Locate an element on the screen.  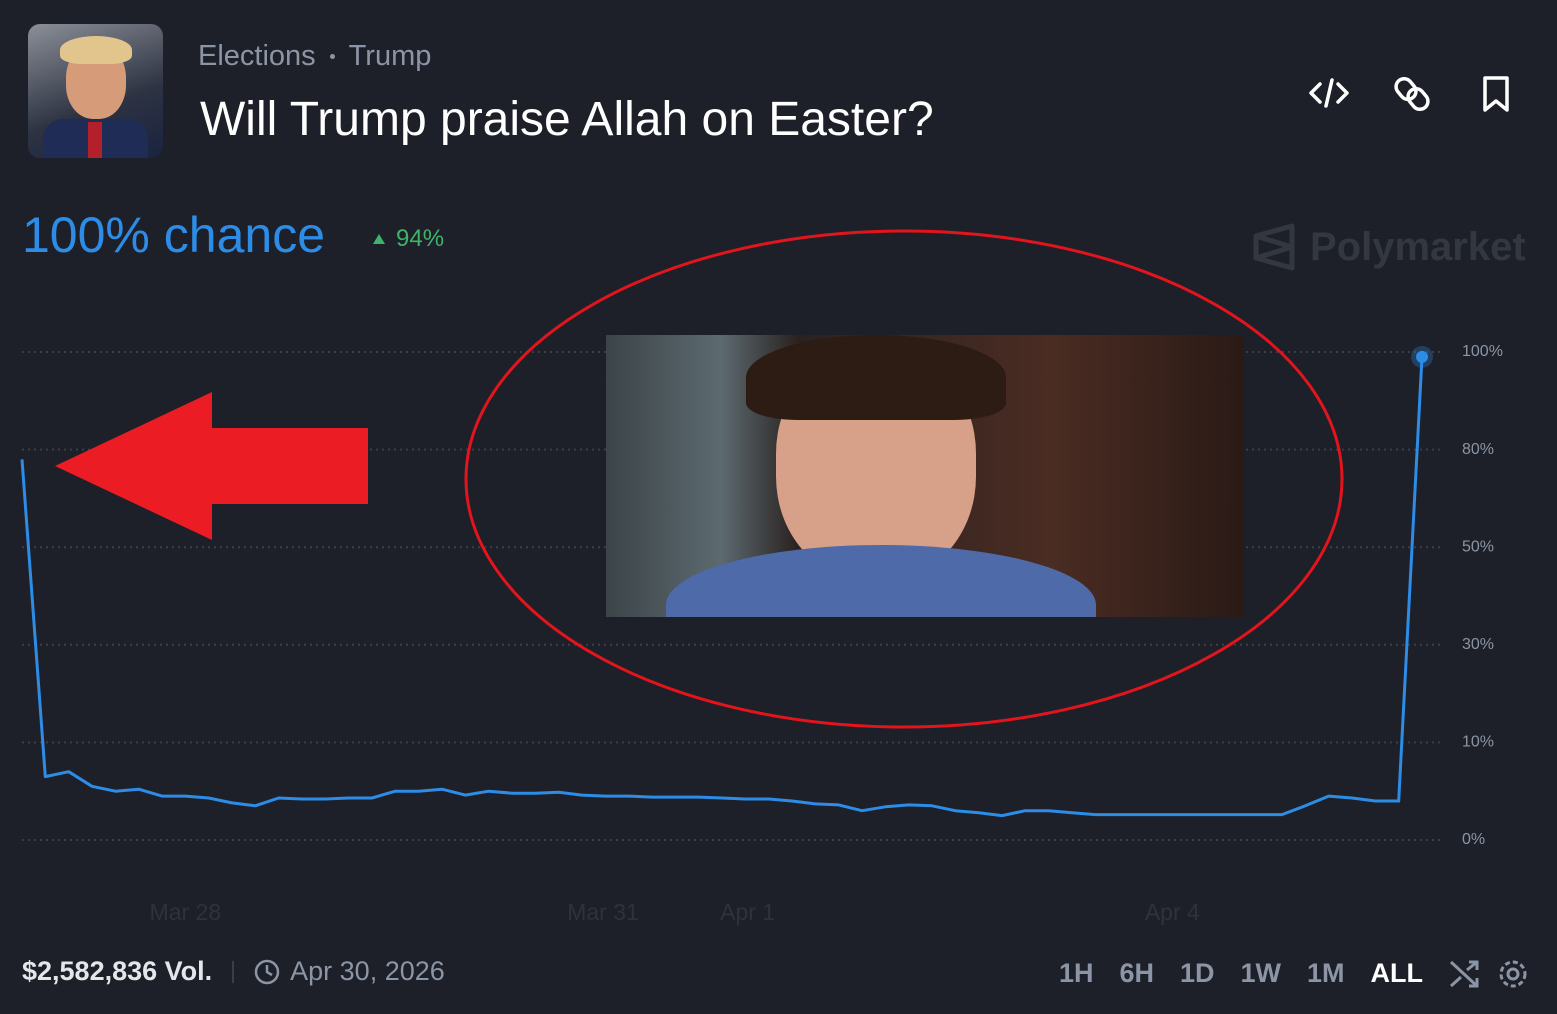
breadcrumb: Elections Trump is located at coordinates (314, 56).